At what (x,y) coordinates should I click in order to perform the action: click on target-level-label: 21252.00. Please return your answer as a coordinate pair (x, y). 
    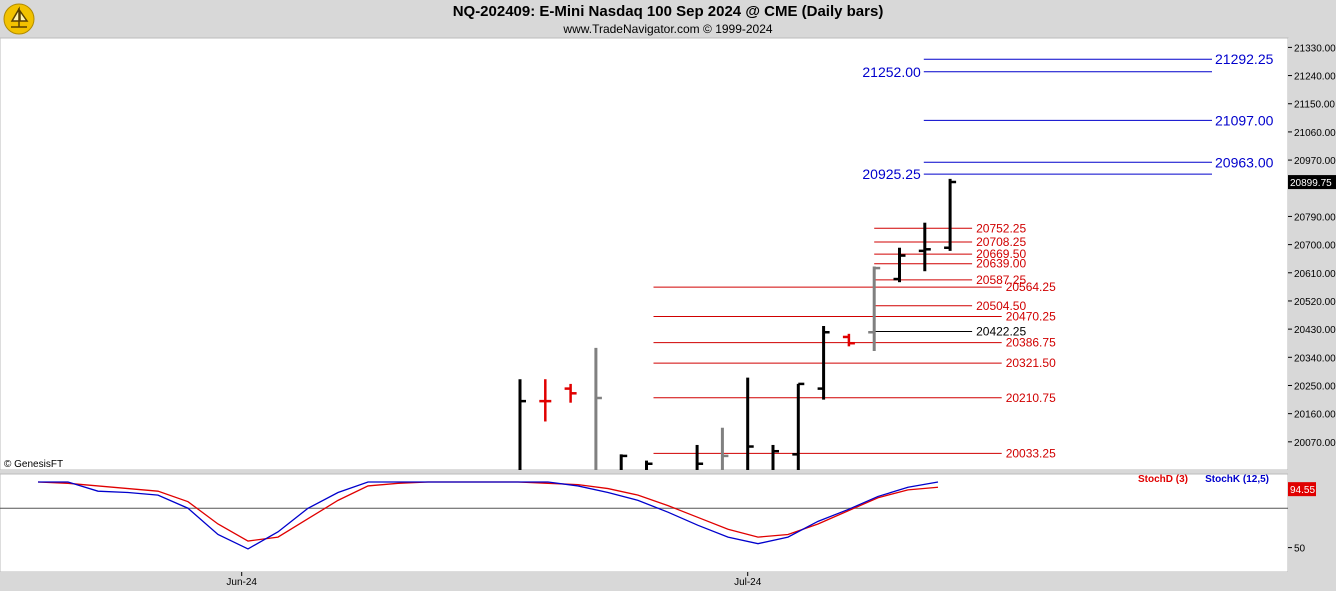
    Looking at the image, I should click on (891, 72).